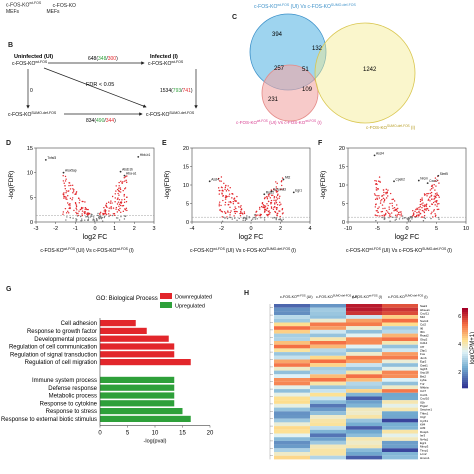 The image size is (474, 474). What do you see at coordinates (53, 355) in the screenshot?
I see `category-label: Regulation of signal transduction` at bounding box center [53, 355].